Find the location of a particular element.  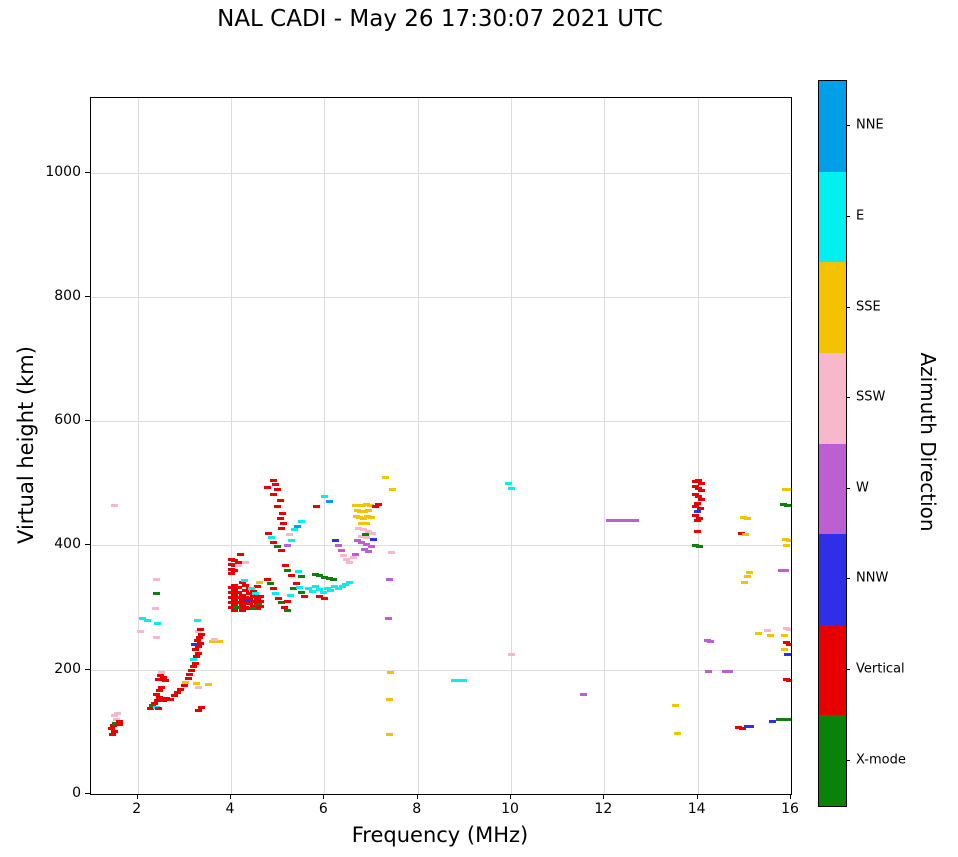

x-axis-label: Frequency (MHz) is located at coordinates (440, 835).